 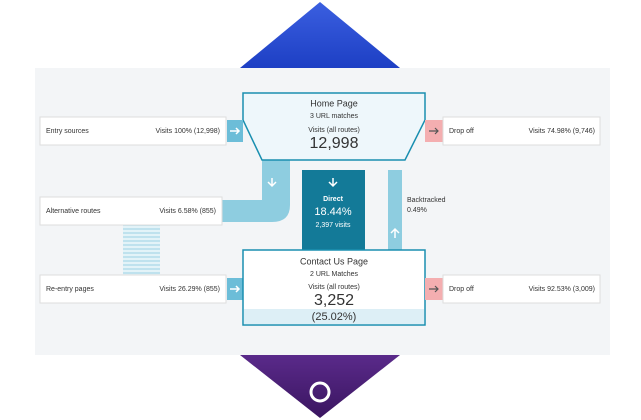 What do you see at coordinates (562, 289) in the screenshot?
I see `drop-visits: Visits 92.53% (3,009)` at bounding box center [562, 289].